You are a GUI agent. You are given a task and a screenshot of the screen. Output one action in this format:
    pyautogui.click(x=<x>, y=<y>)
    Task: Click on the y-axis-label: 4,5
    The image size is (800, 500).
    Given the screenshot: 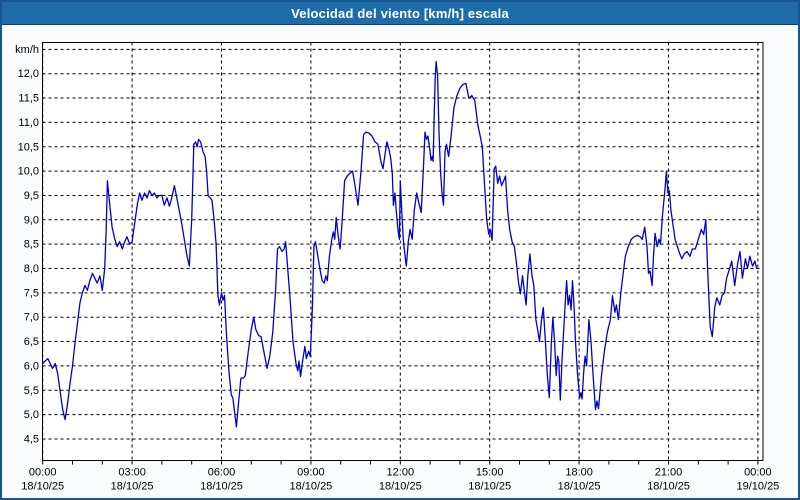 What is the action you would take?
    pyautogui.click(x=31, y=439)
    